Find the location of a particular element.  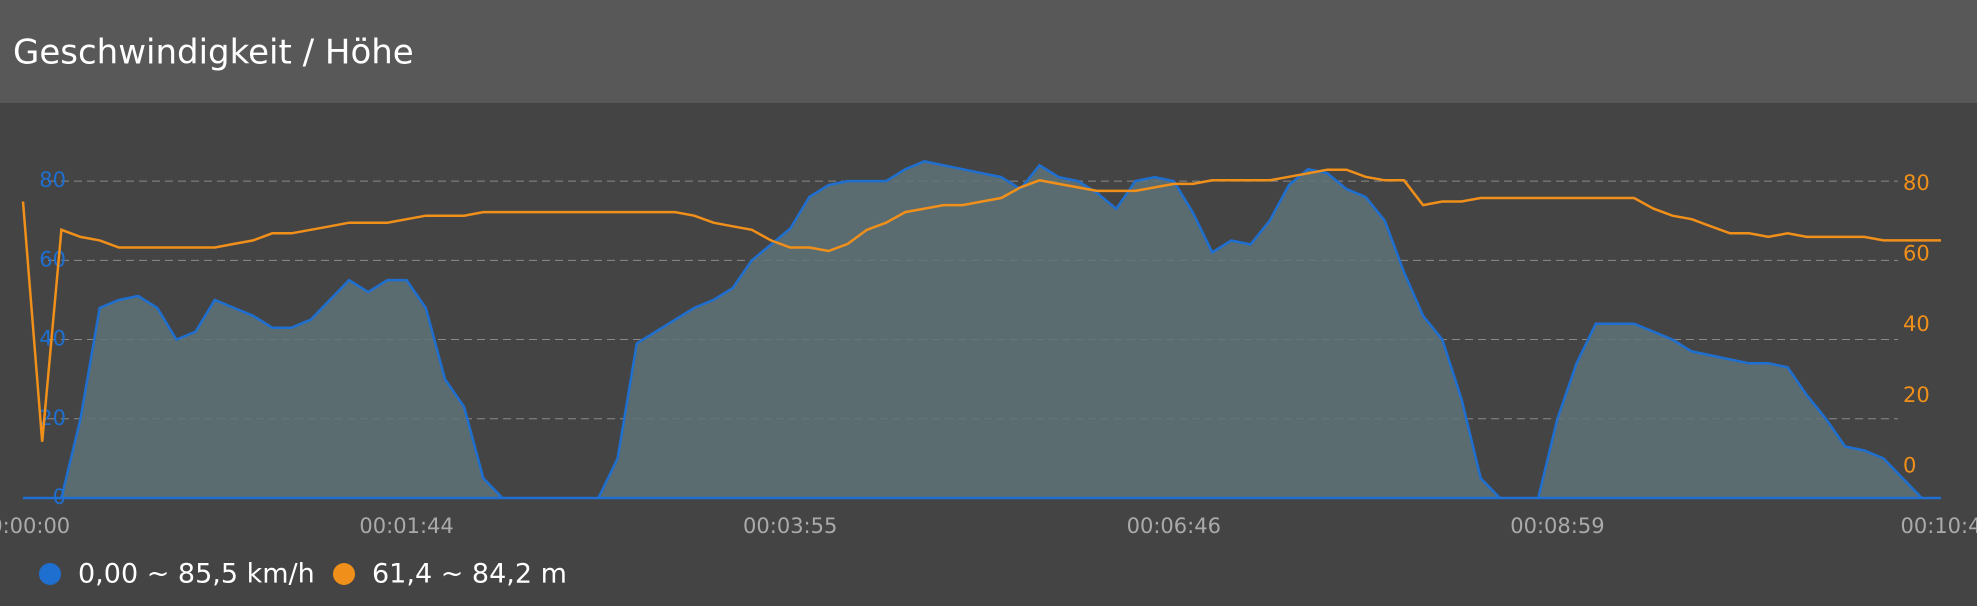

y2-tick-label: 80 is located at coordinates (1916, 183).